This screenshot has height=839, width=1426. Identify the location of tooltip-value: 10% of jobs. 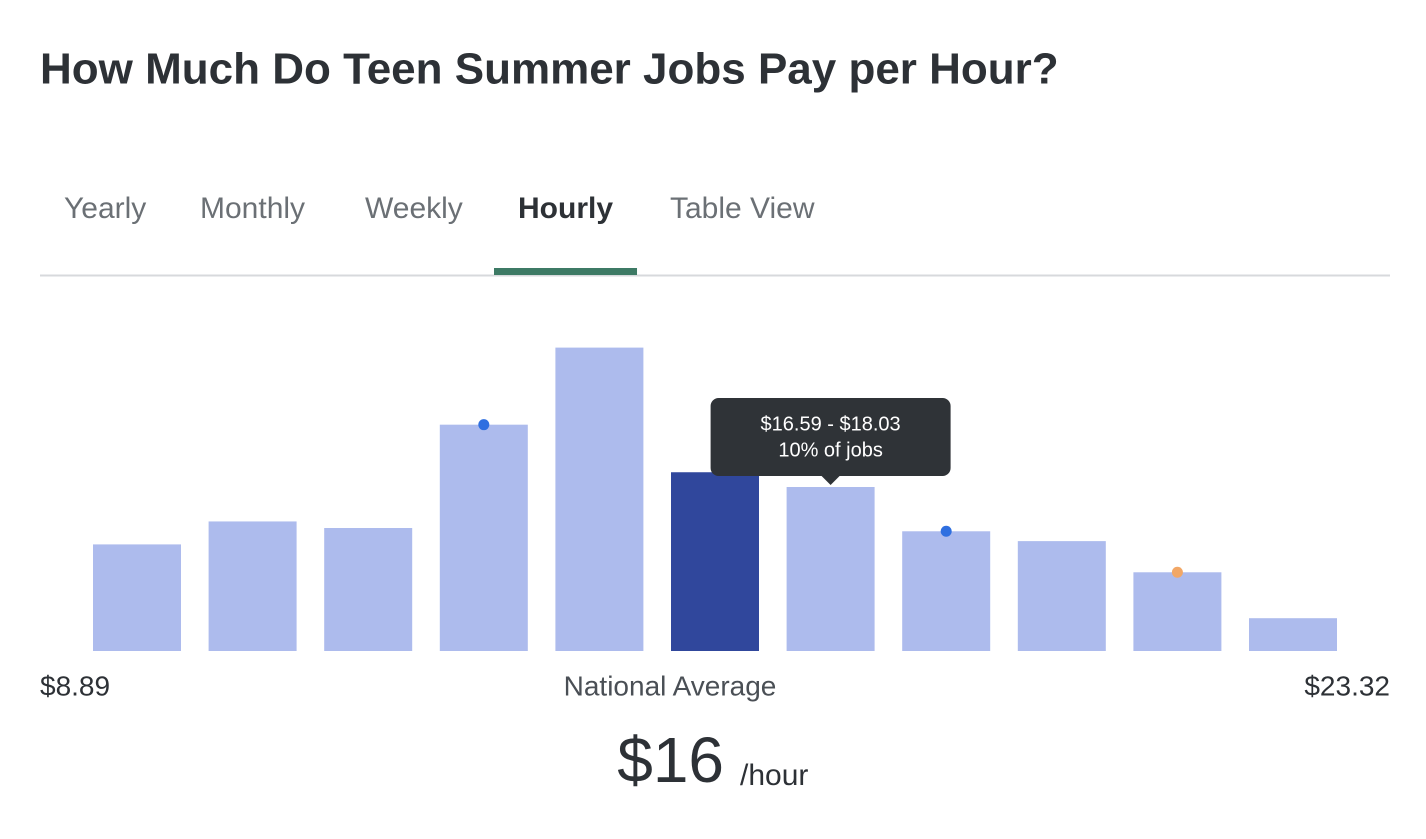
(830, 450).